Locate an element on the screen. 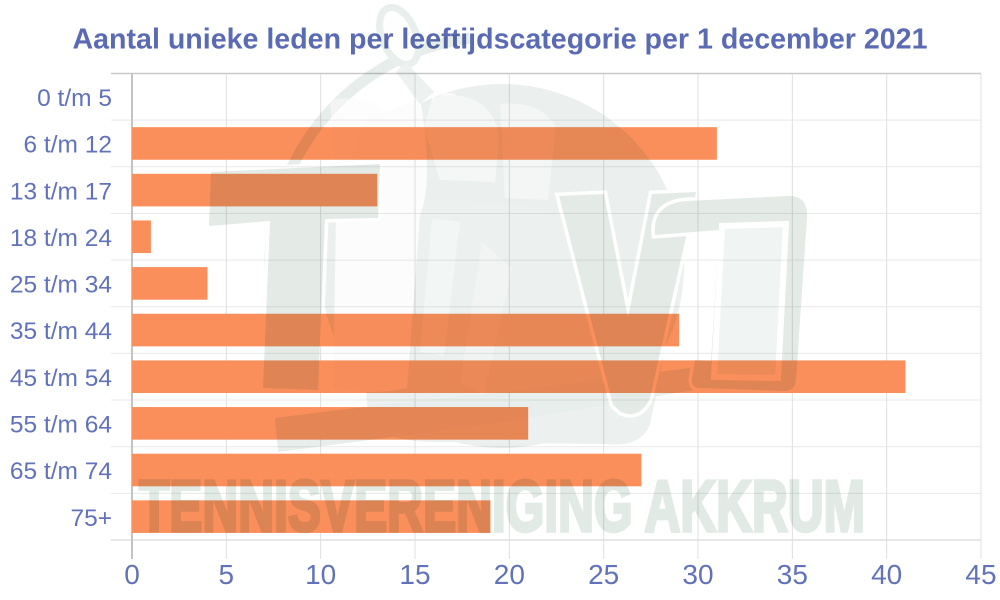  svg-text: TENNISVERENIGING AKKRUM is located at coordinates (502, 507).